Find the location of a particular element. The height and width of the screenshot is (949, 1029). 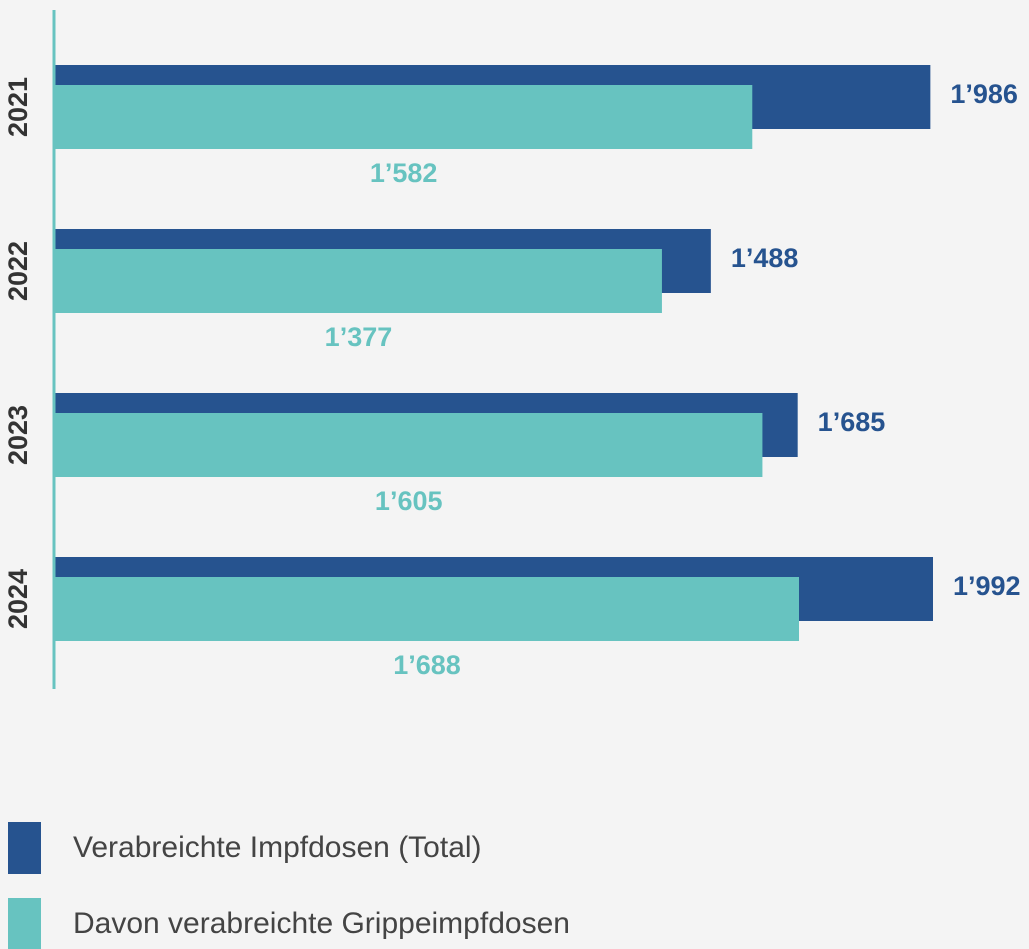

value-label: 1’377 is located at coordinates (359, 337).